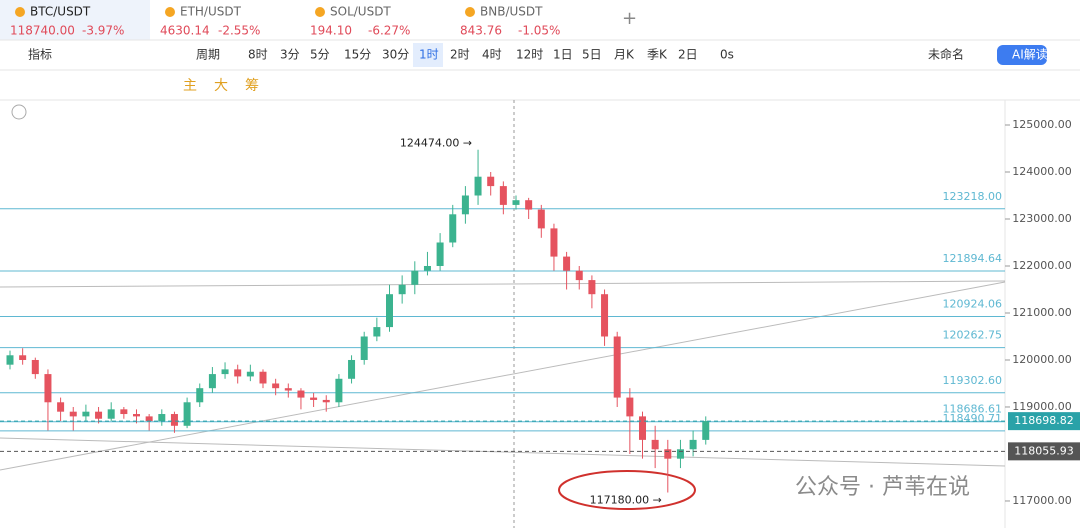 The height and width of the screenshot is (532, 1080). What do you see at coordinates (592, 55) in the screenshot?
I see `toolbar-item: 5日` at bounding box center [592, 55].